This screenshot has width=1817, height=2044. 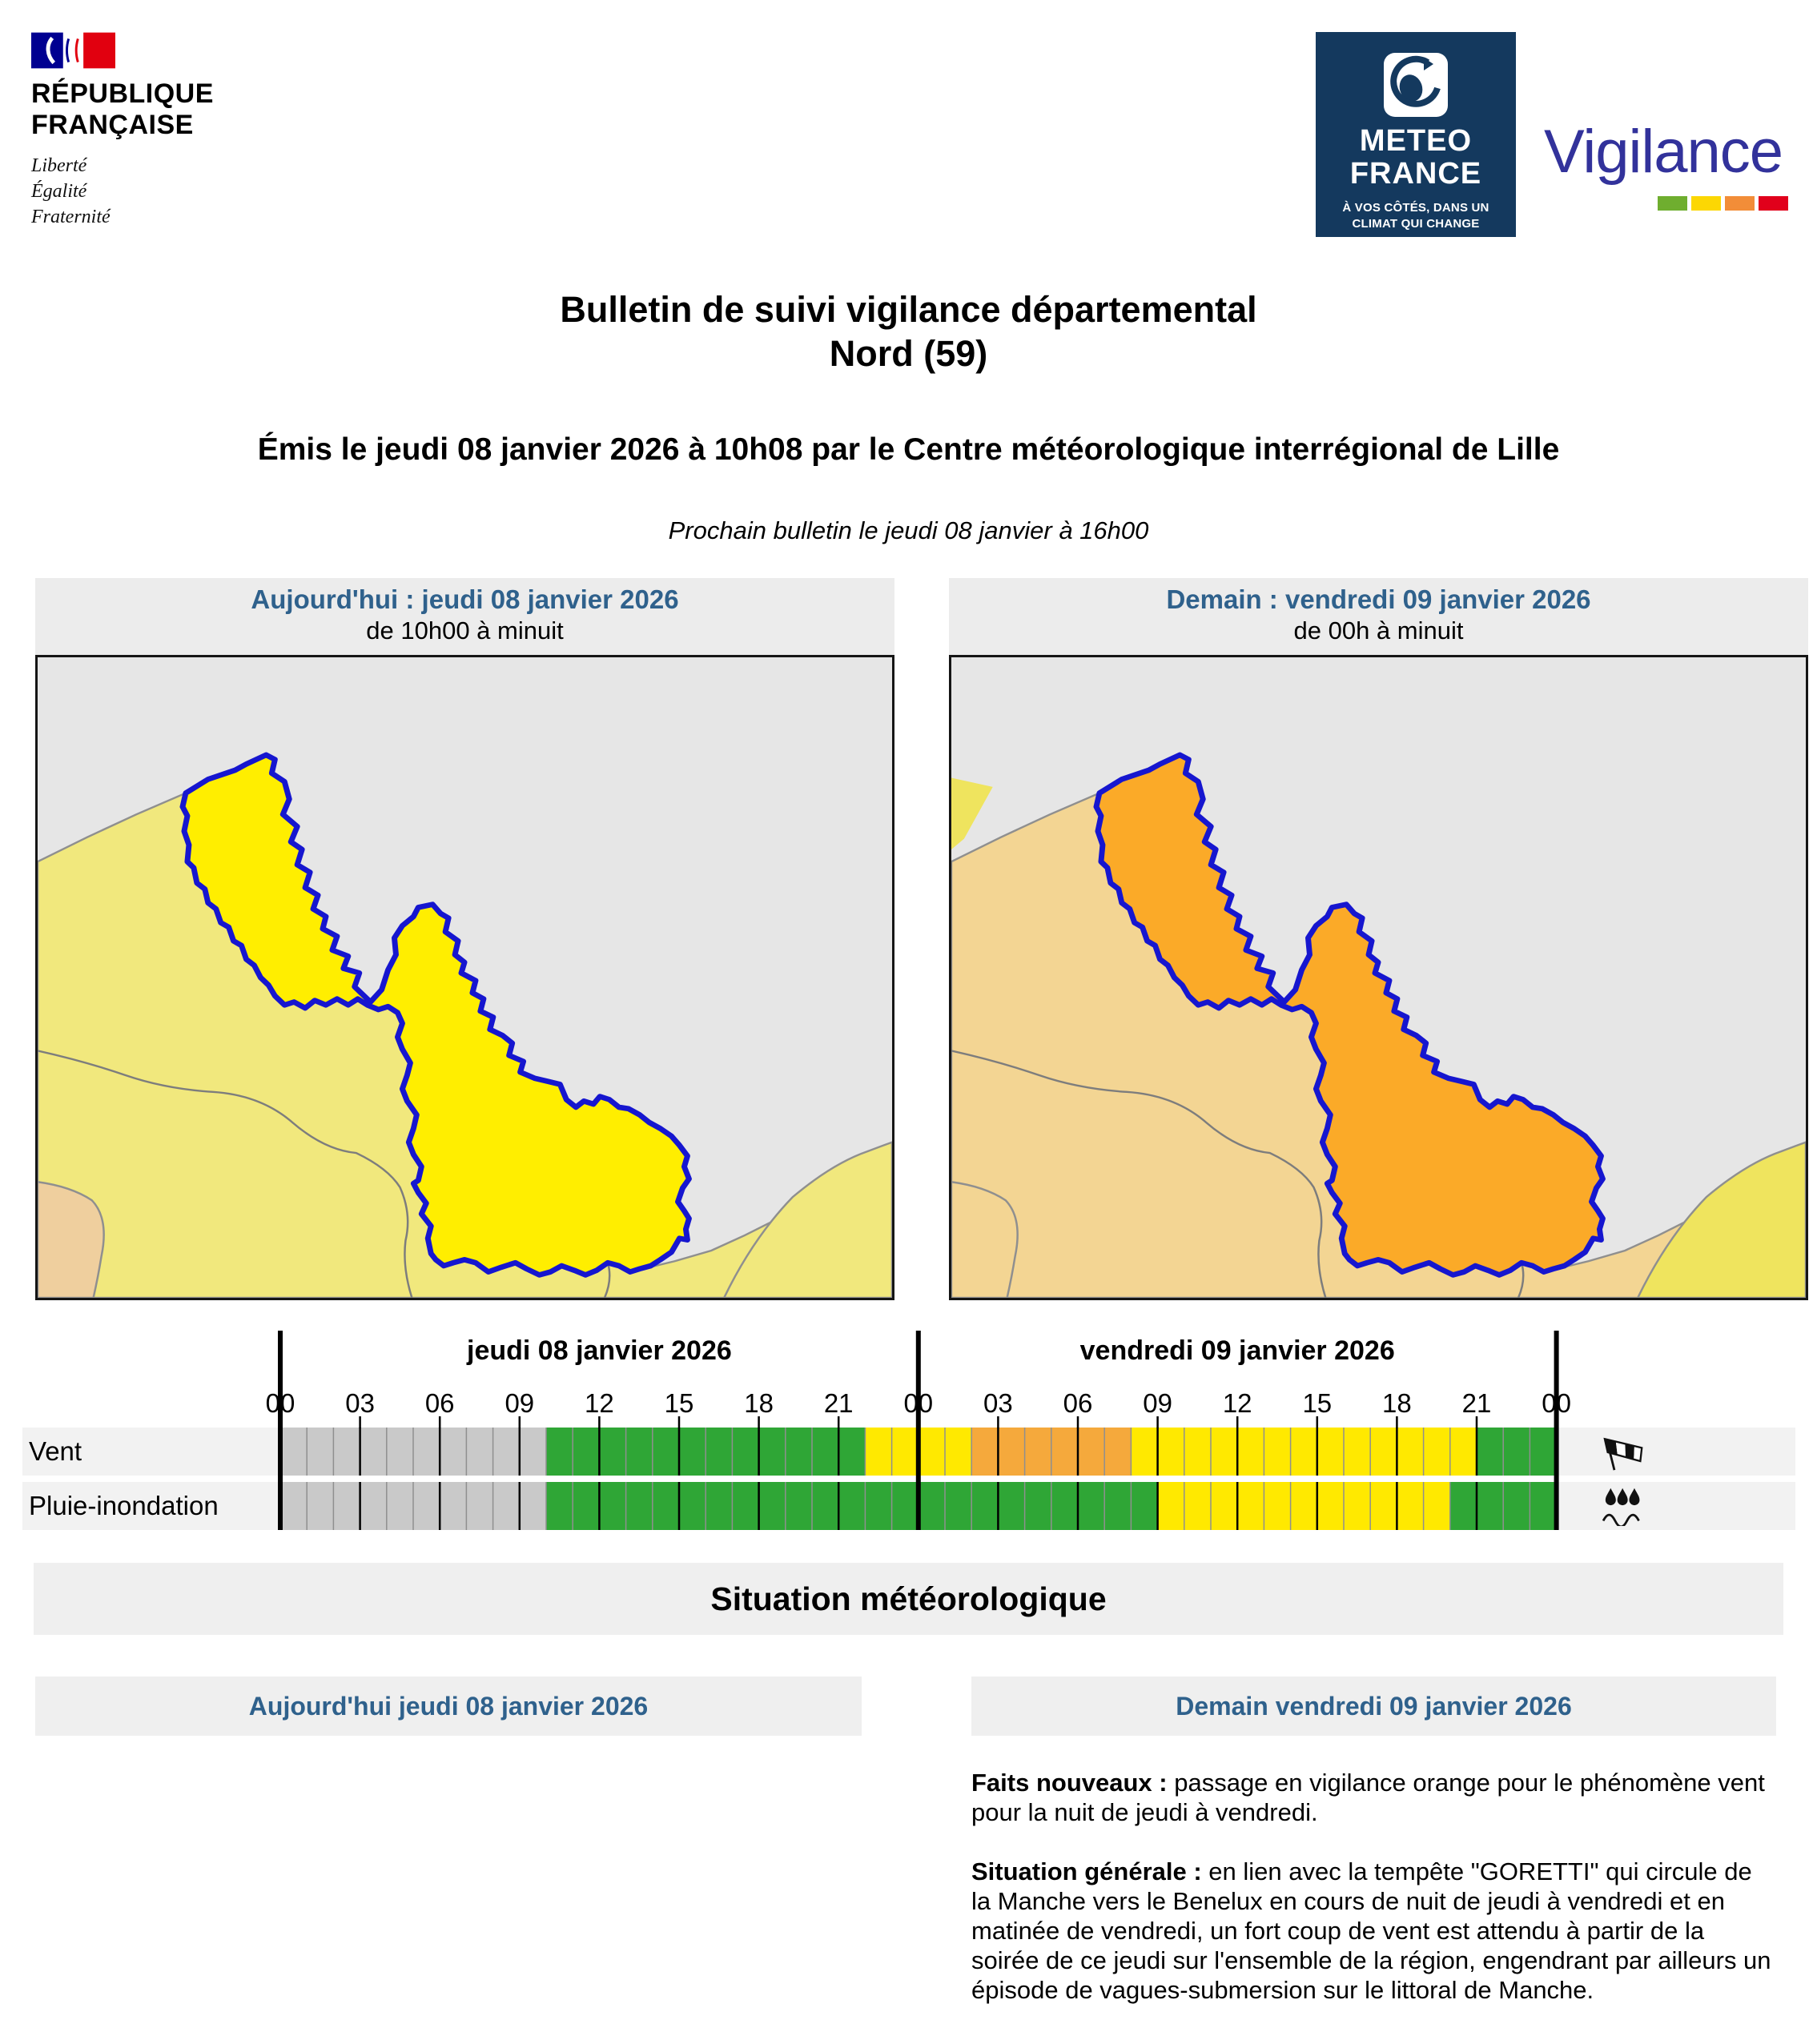 I want to click on svg-text: vendredi 09 janvier 2026, so click(x=1237, y=1350).